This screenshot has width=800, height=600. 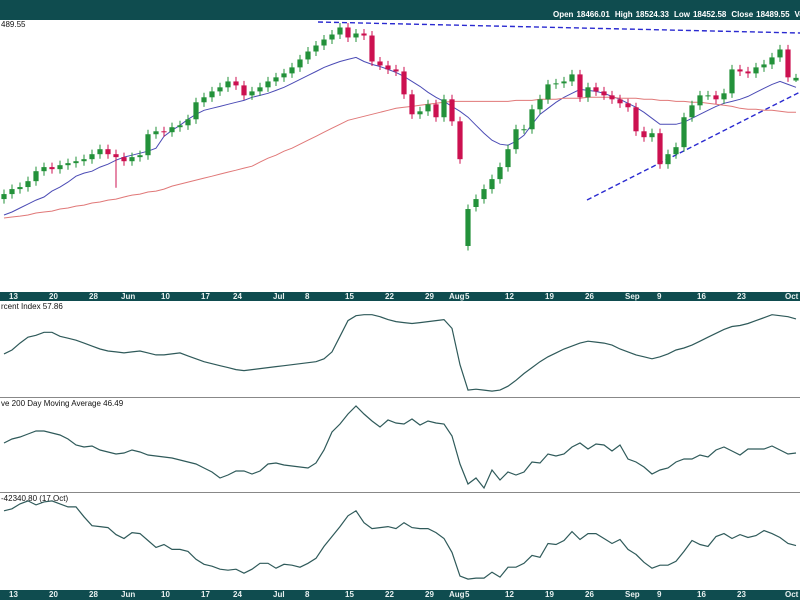 I want to click on x-tick-label: 20, so click(x=53, y=594).